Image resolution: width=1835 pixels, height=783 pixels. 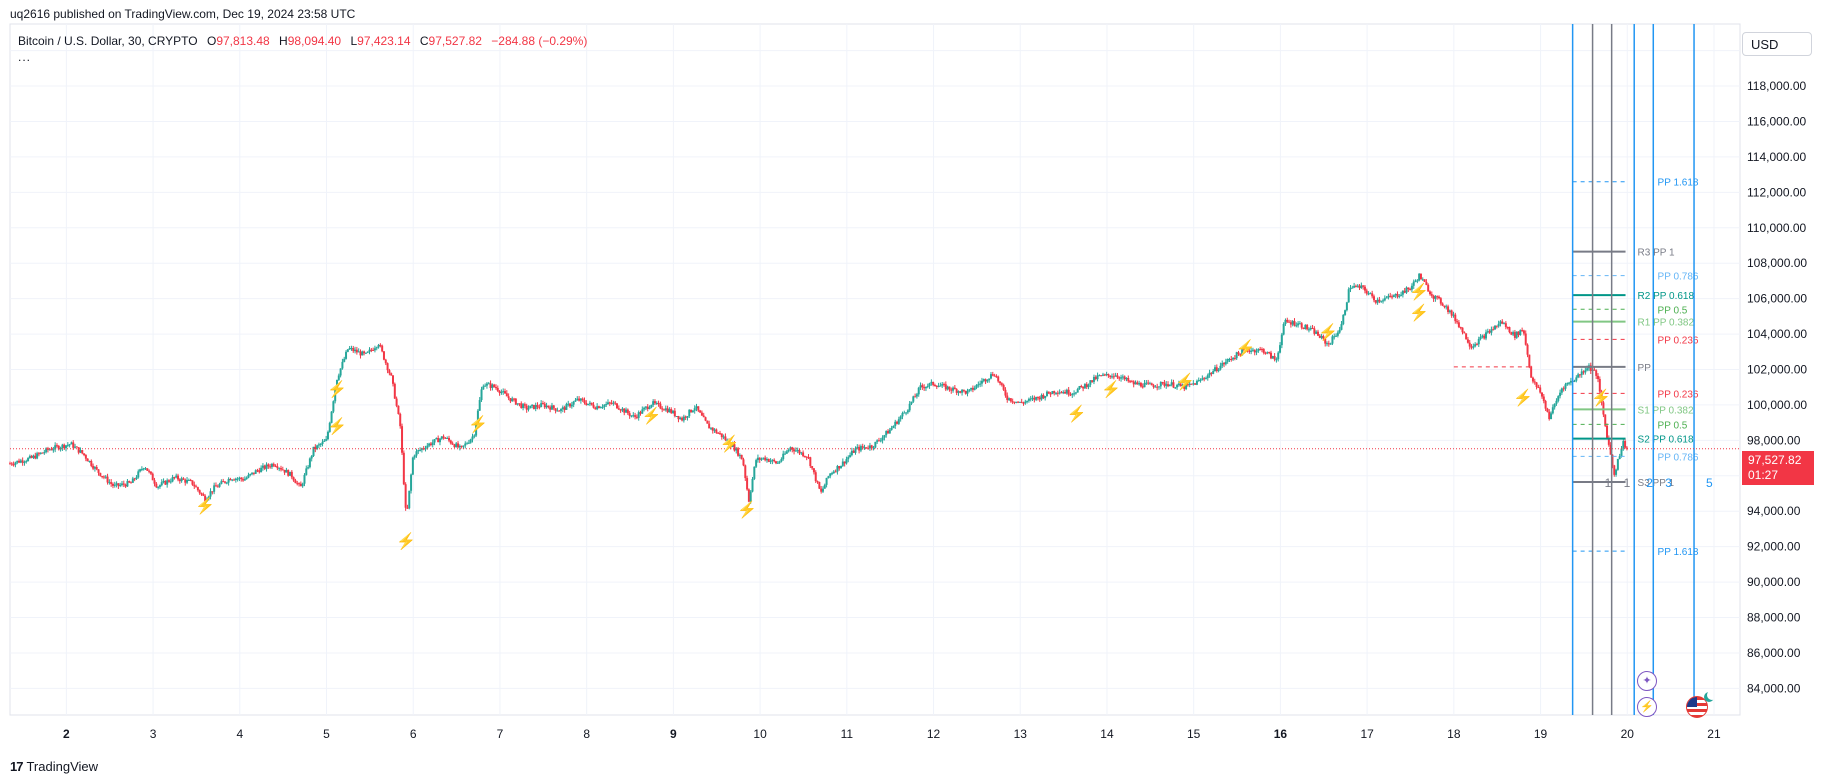 I want to click on current-price-tag: 97,527.82 01:27, so click(x=1778, y=468).